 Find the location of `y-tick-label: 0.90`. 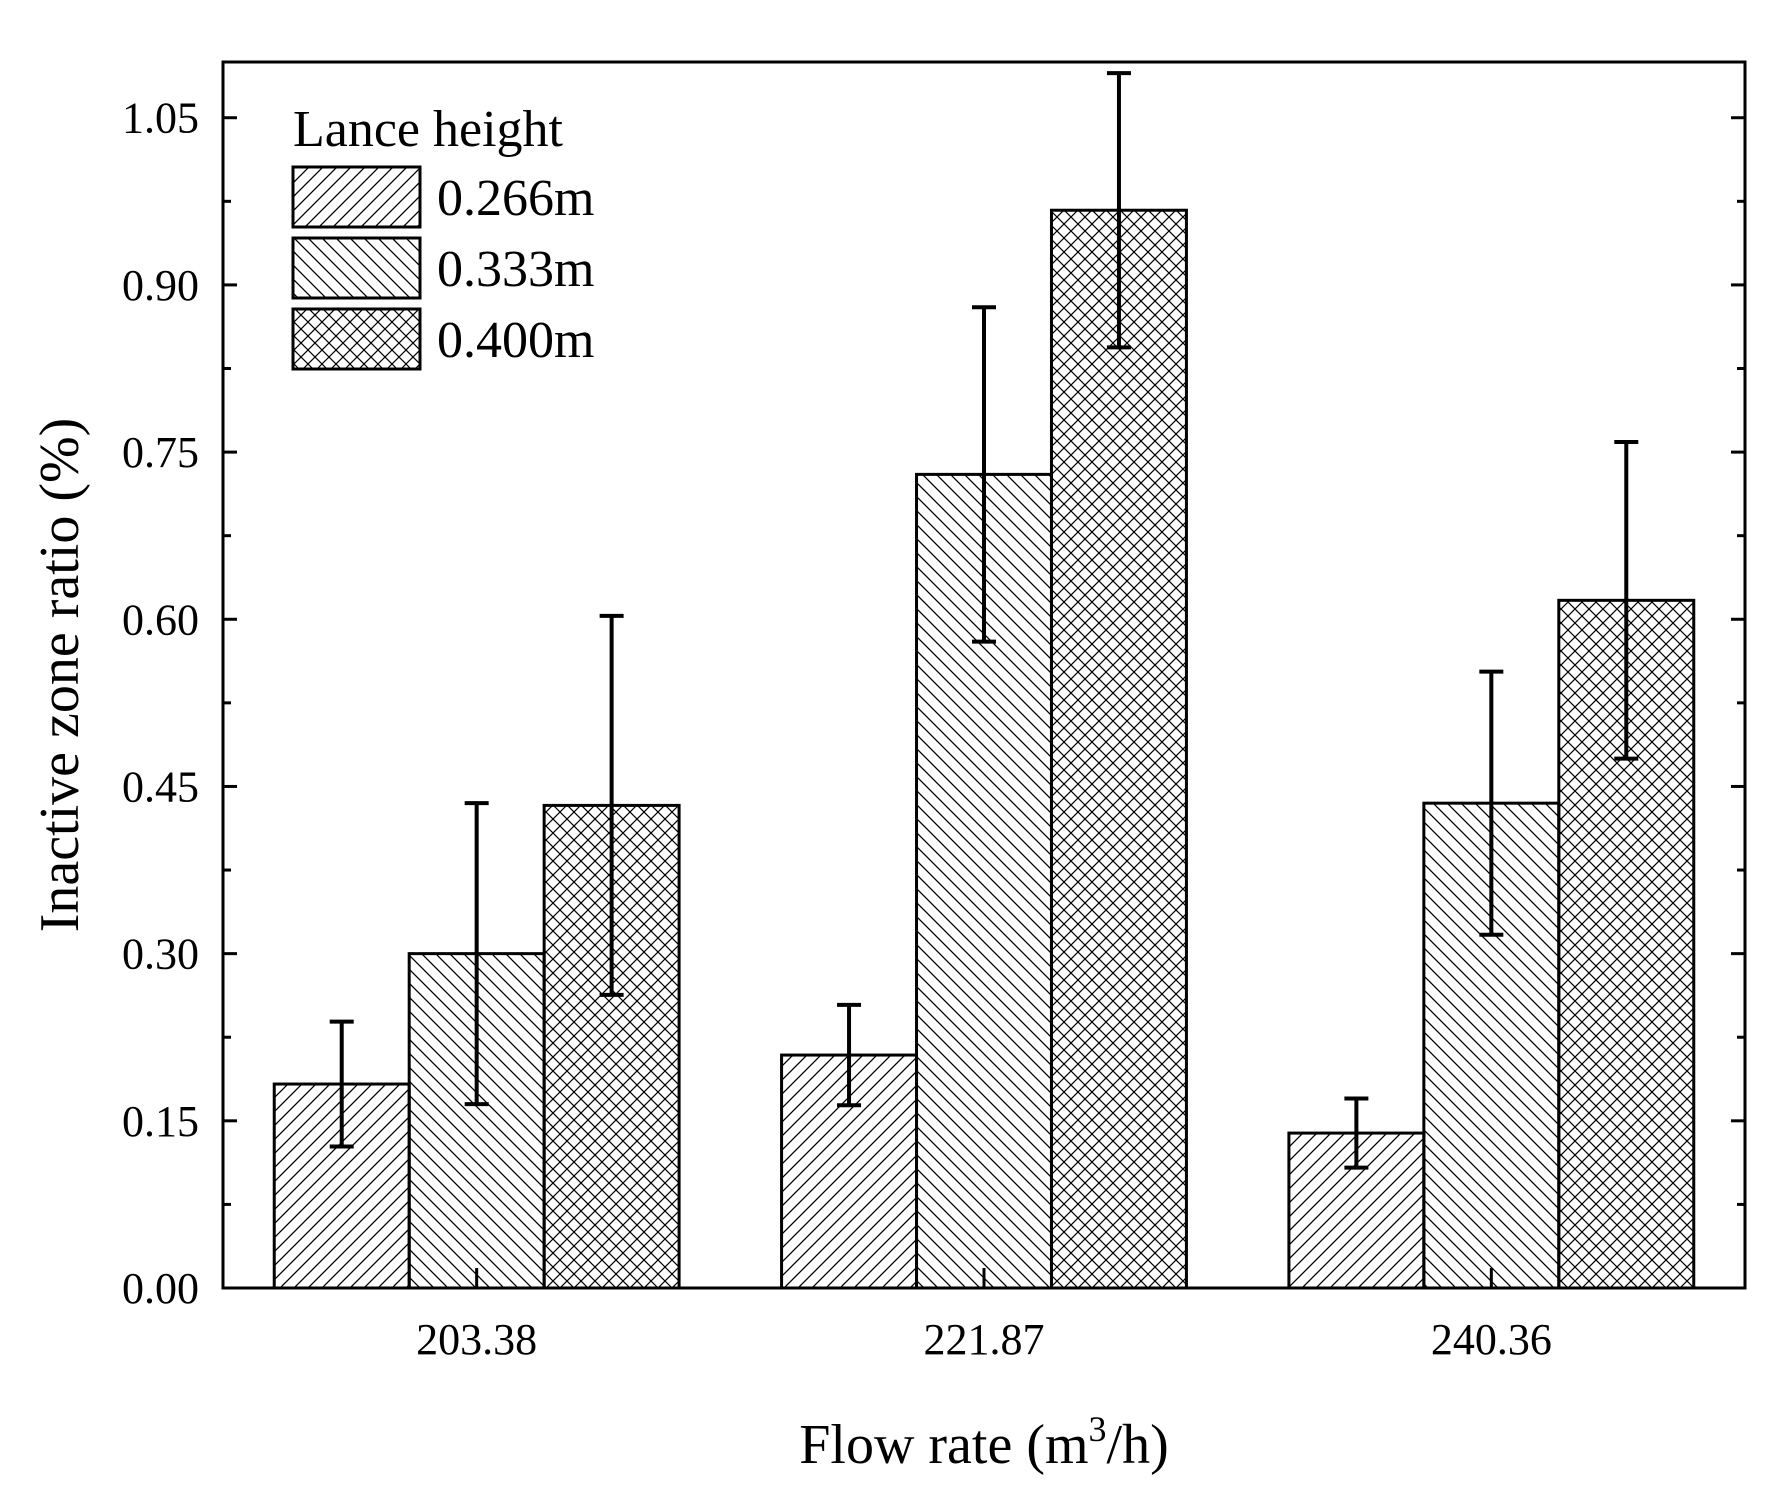

y-tick-label: 0.90 is located at coordinates (160, 285).